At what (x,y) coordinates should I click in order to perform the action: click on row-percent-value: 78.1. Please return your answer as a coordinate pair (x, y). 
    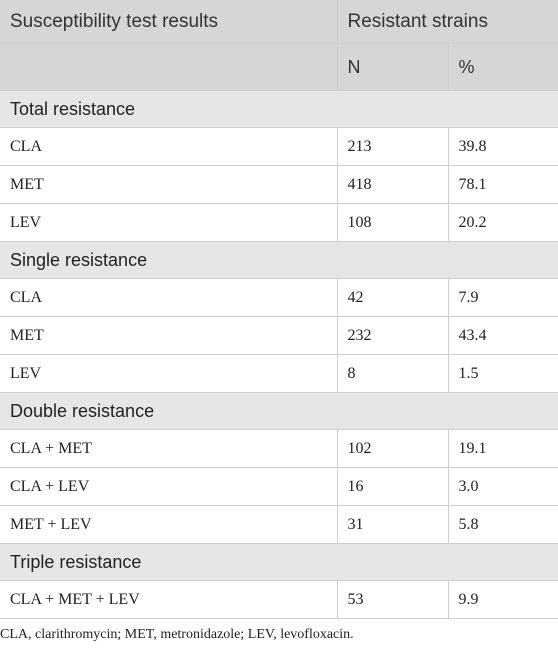
    Looking at the image, I should click on (502, 184).